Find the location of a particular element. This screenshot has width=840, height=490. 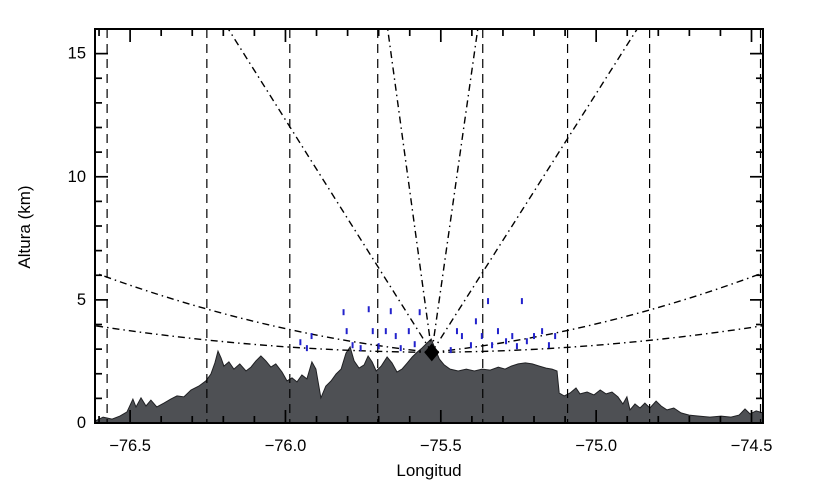

x-tick-label: −74.5 is located at coordinates (752, 446).